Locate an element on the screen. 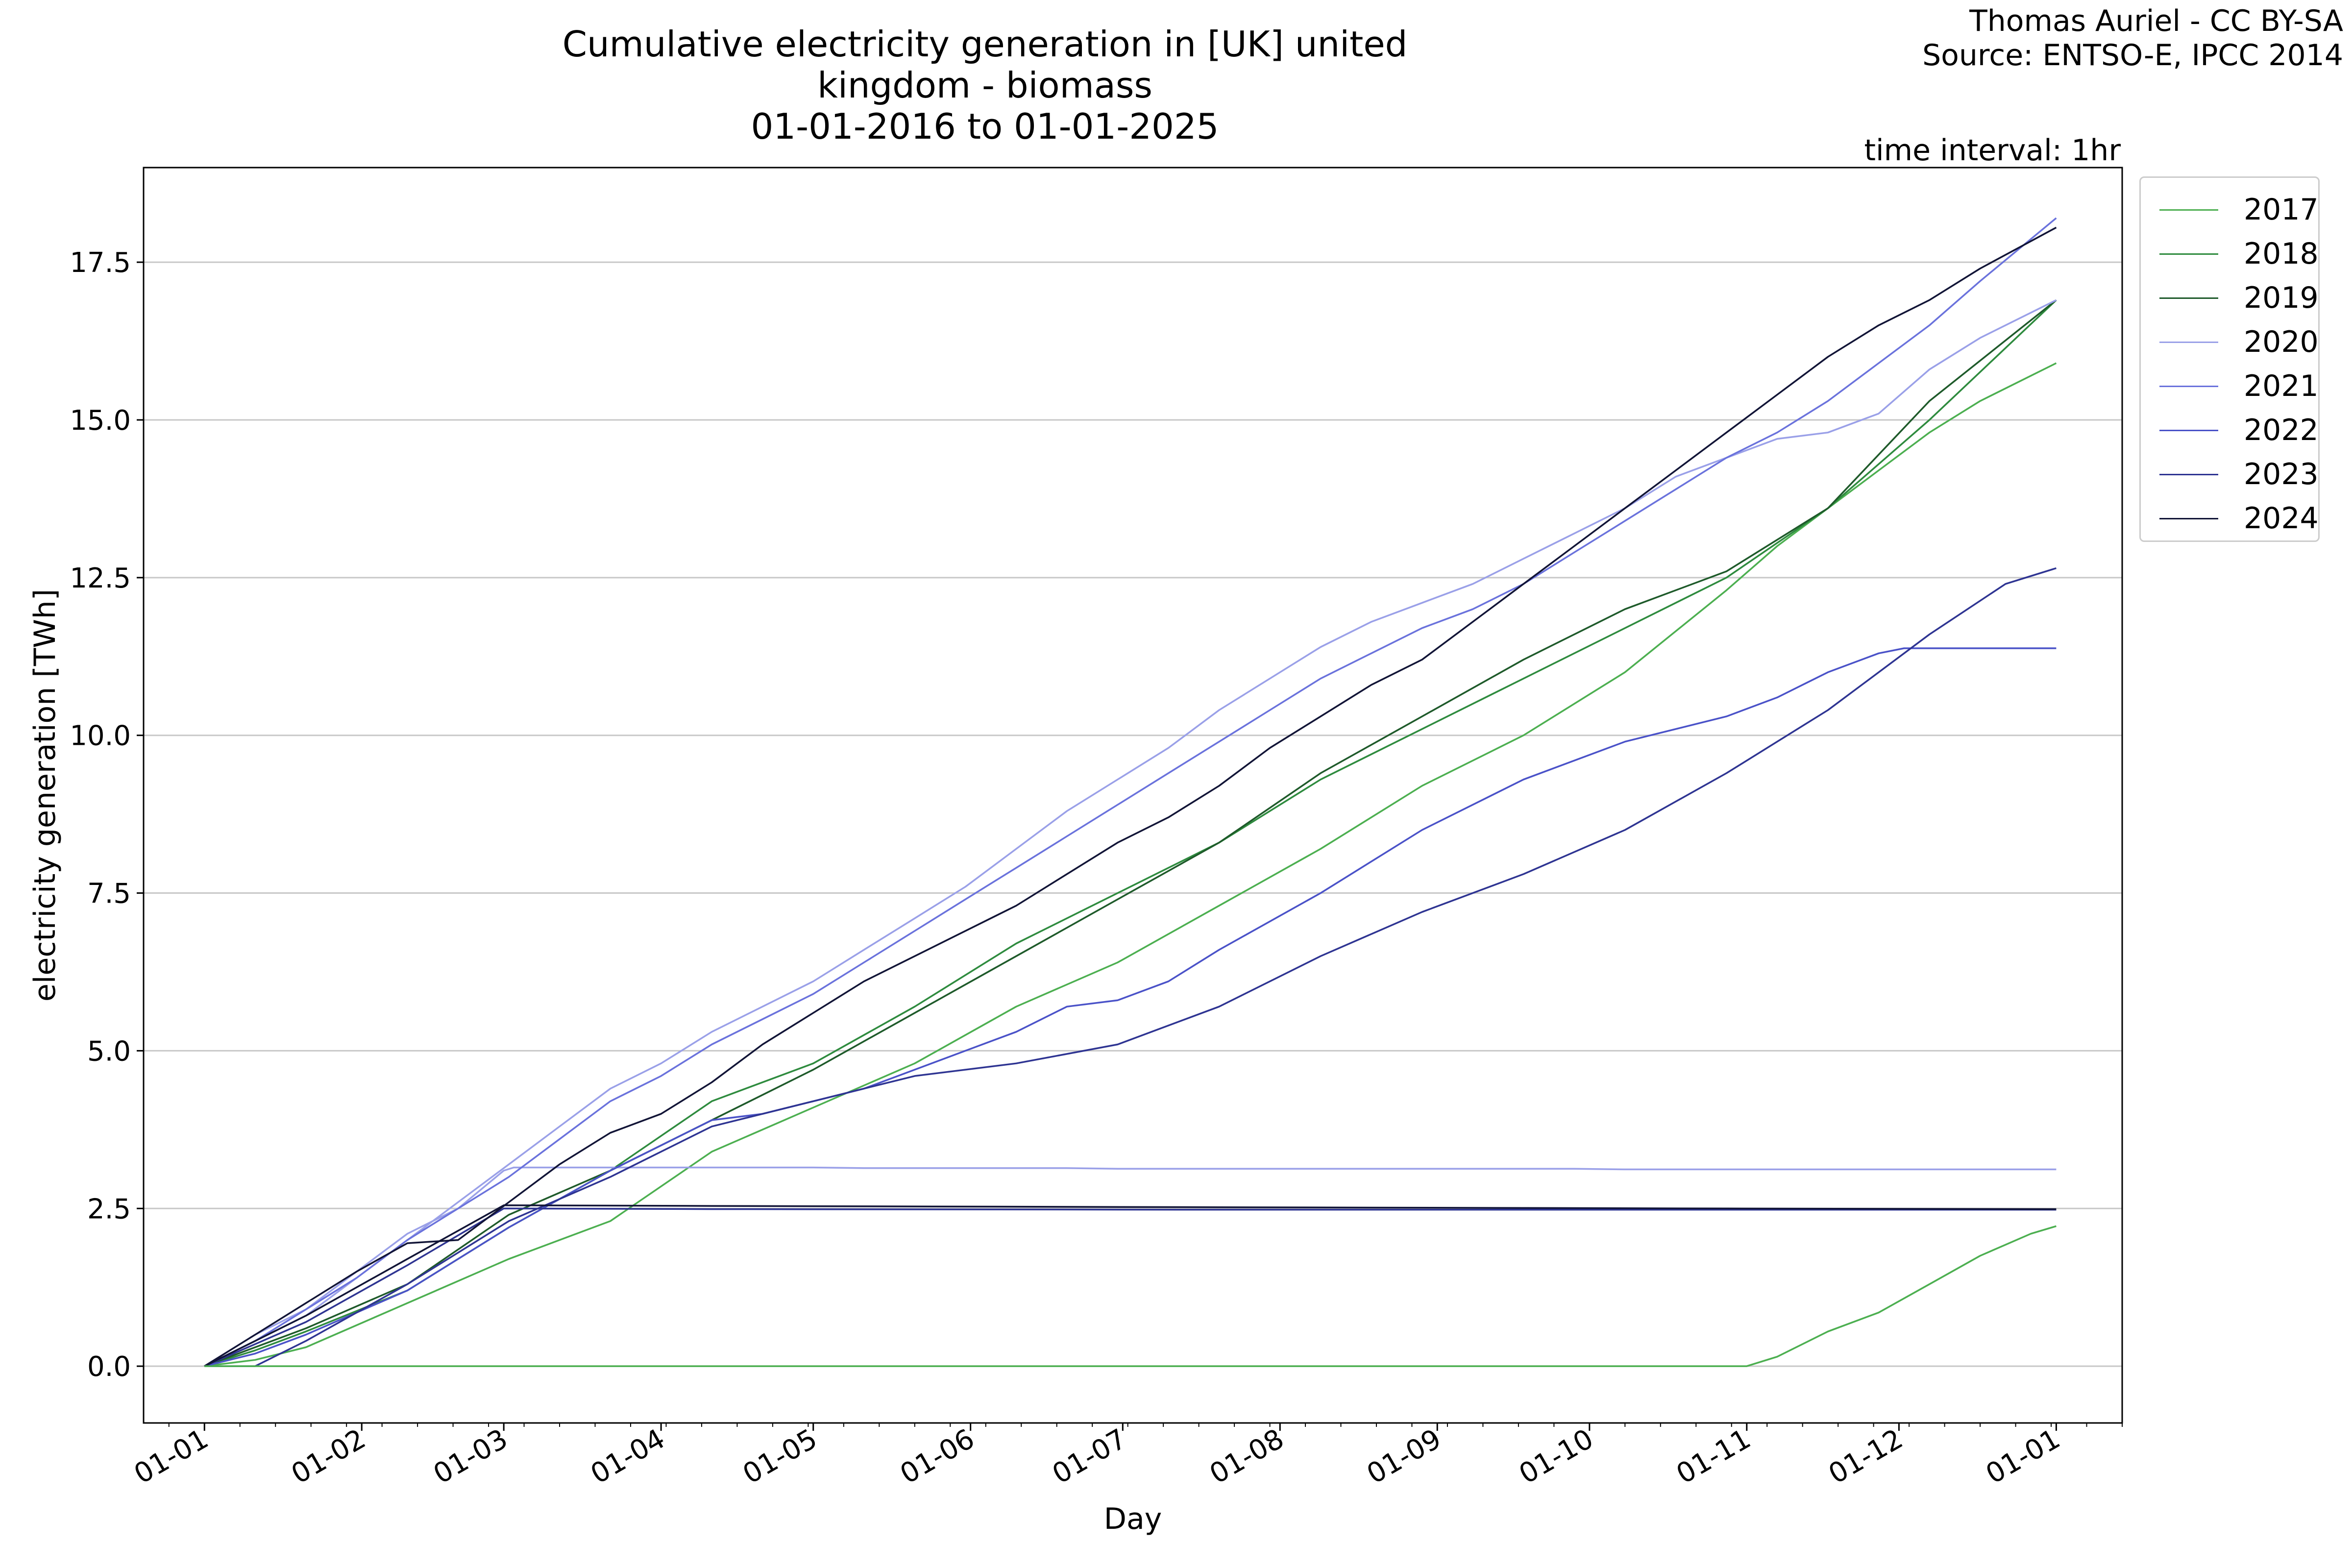 The height and width of the screenshot is (1568, 2352). y-tick-label: 17.5 is located at coordinates (100, 263).